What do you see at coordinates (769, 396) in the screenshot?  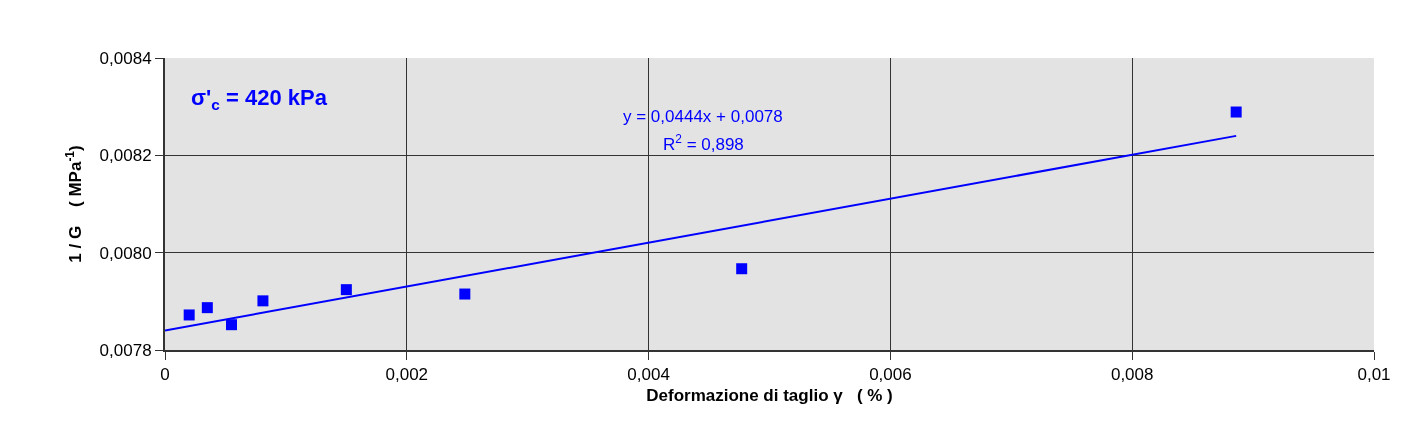 I see `x-axis-title: Deformazione di taglio γ ( % )` at bounding box center [769, 396].